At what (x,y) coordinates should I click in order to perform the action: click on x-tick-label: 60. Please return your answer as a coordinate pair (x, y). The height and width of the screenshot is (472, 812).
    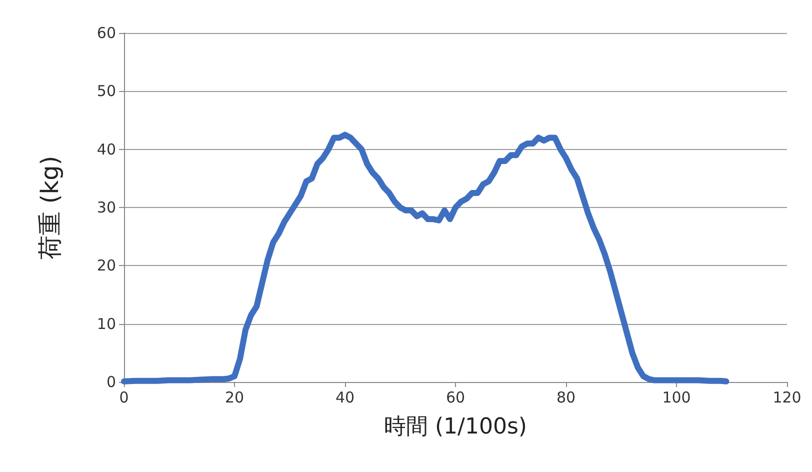
    Looking at the image, I should click on (456, 397).